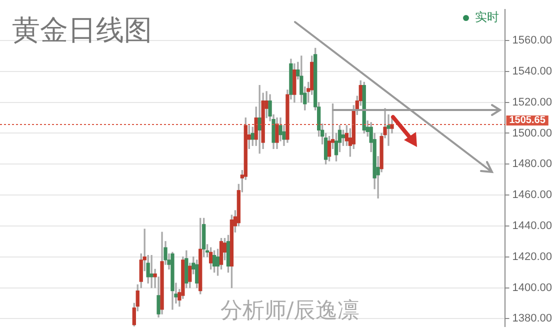 This screenshot has width=555, height=336. I want to click on y-tick-label: 1380.00, so click(532, 318).